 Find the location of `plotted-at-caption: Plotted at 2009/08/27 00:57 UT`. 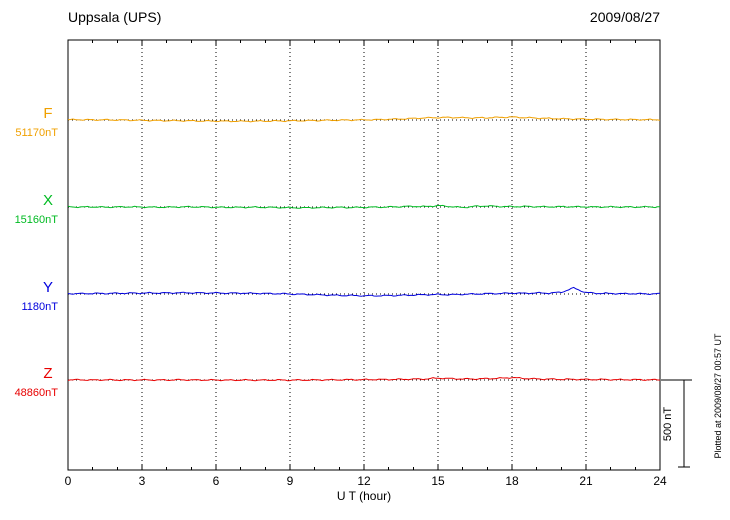

plotted-at-caption: Plotted at 2009/08/27 00:57 UT is located at coordinates (718, 396).